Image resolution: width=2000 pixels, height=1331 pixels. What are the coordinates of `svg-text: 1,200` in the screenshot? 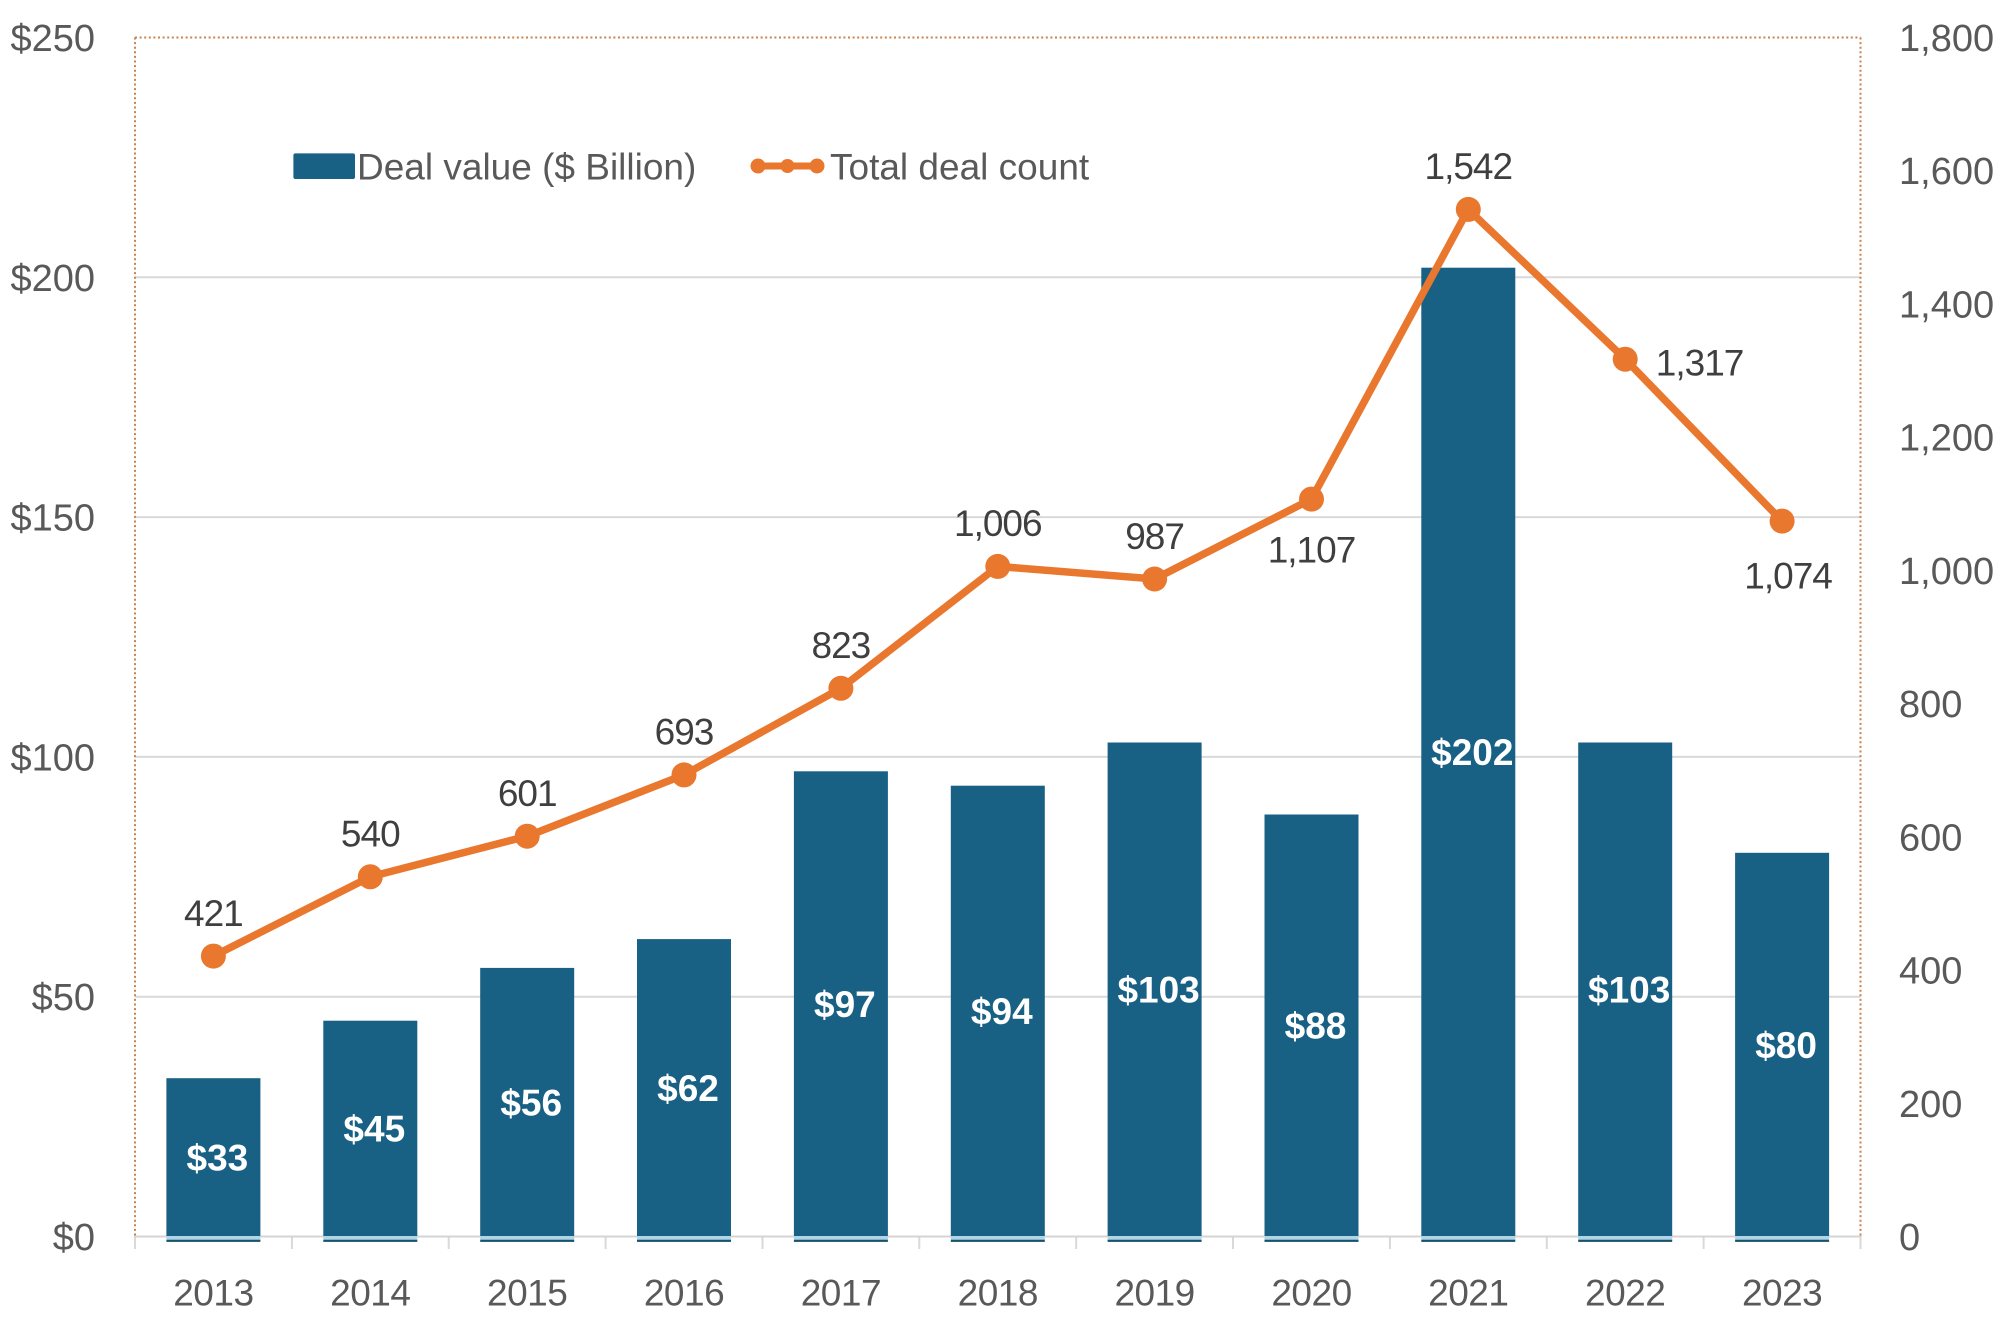 It's located at (1946, 439).